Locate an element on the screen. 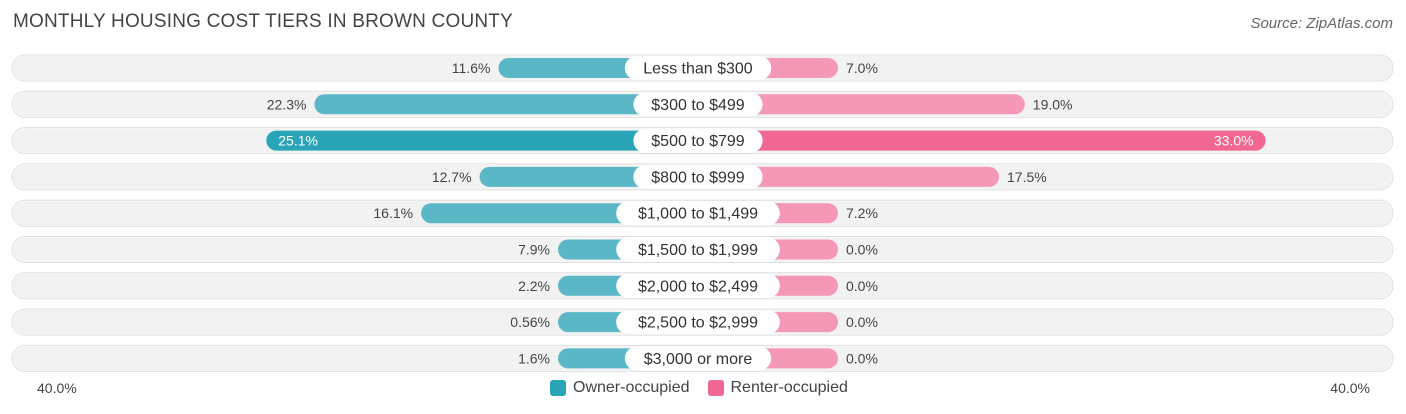 Image resolution: width=1406 pixels, height=414 pixels. owner-value-label: 0.56% is located at coordinates (530, 322).